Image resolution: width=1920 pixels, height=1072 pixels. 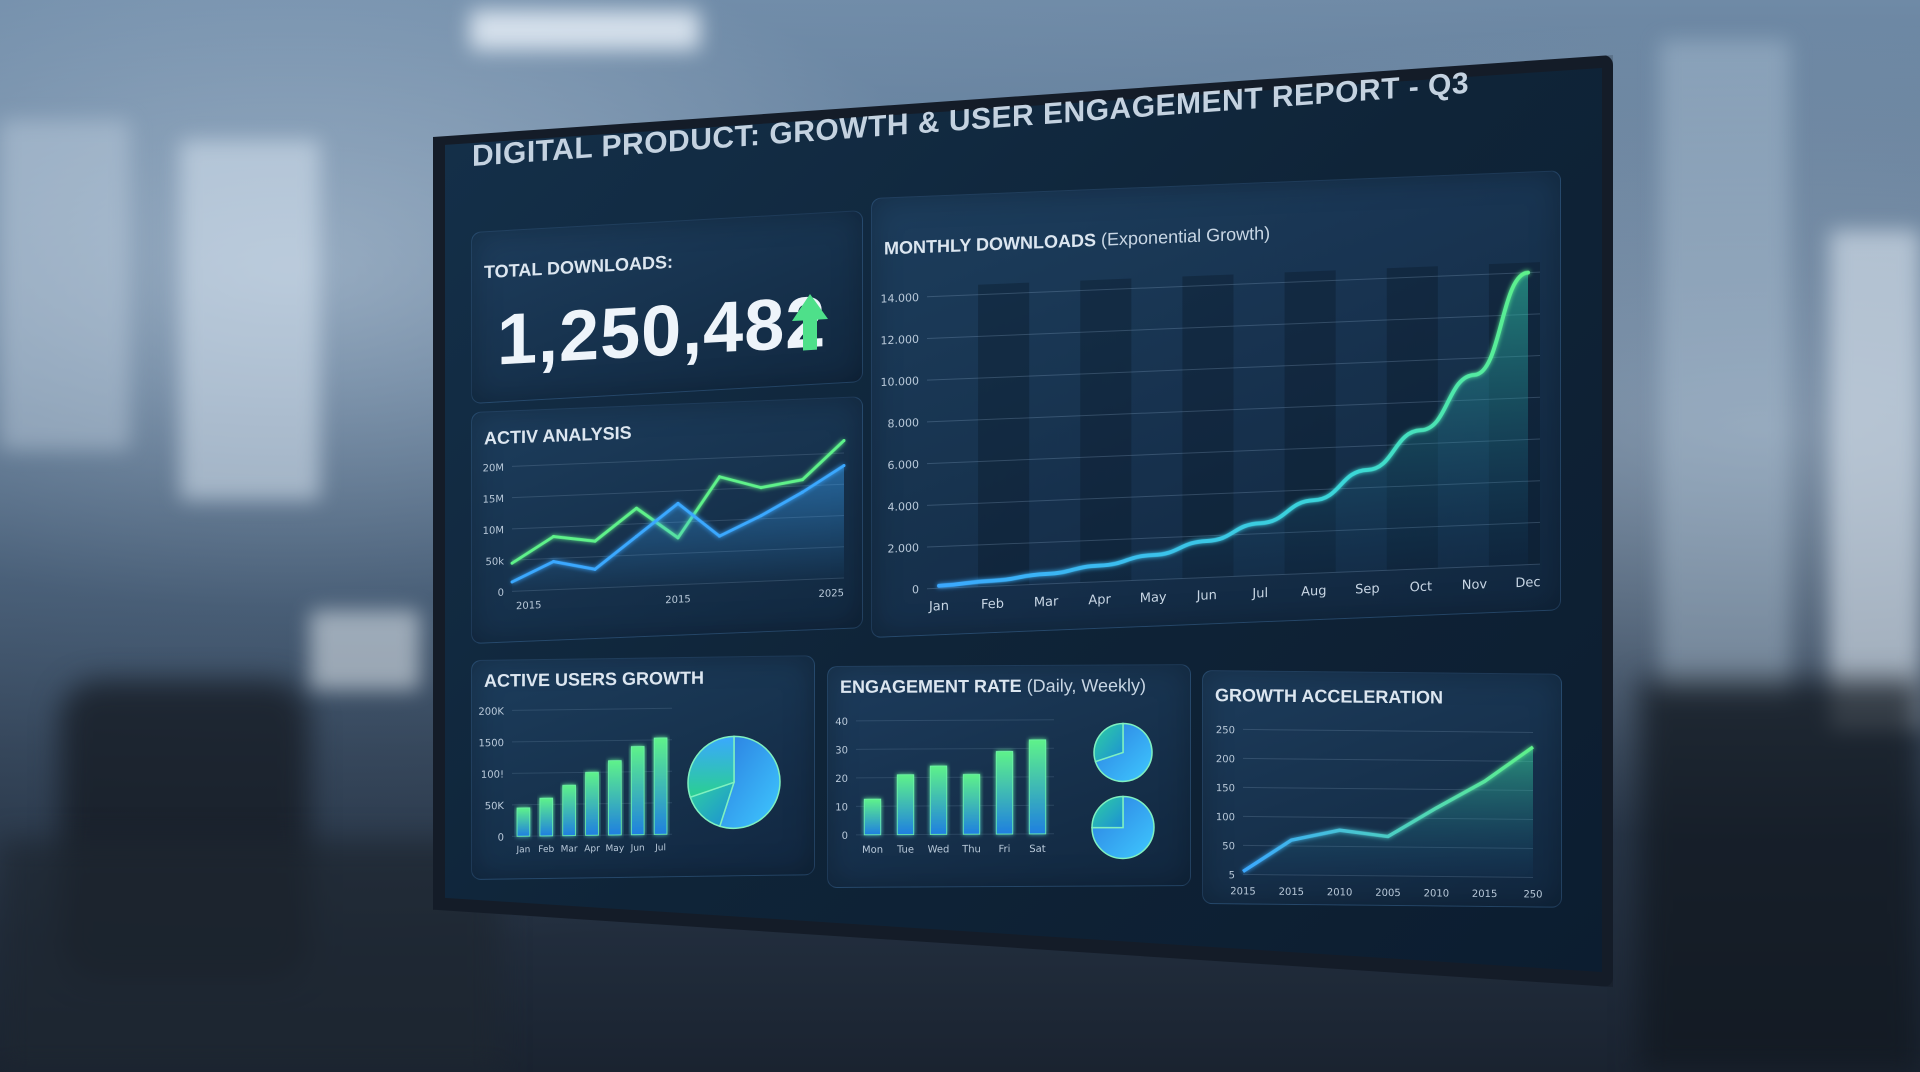 What do you see at coordinates (1037, 849) in the screenshot?
I see `x-tick-label: Sat` at bounding box center [1037, 849].